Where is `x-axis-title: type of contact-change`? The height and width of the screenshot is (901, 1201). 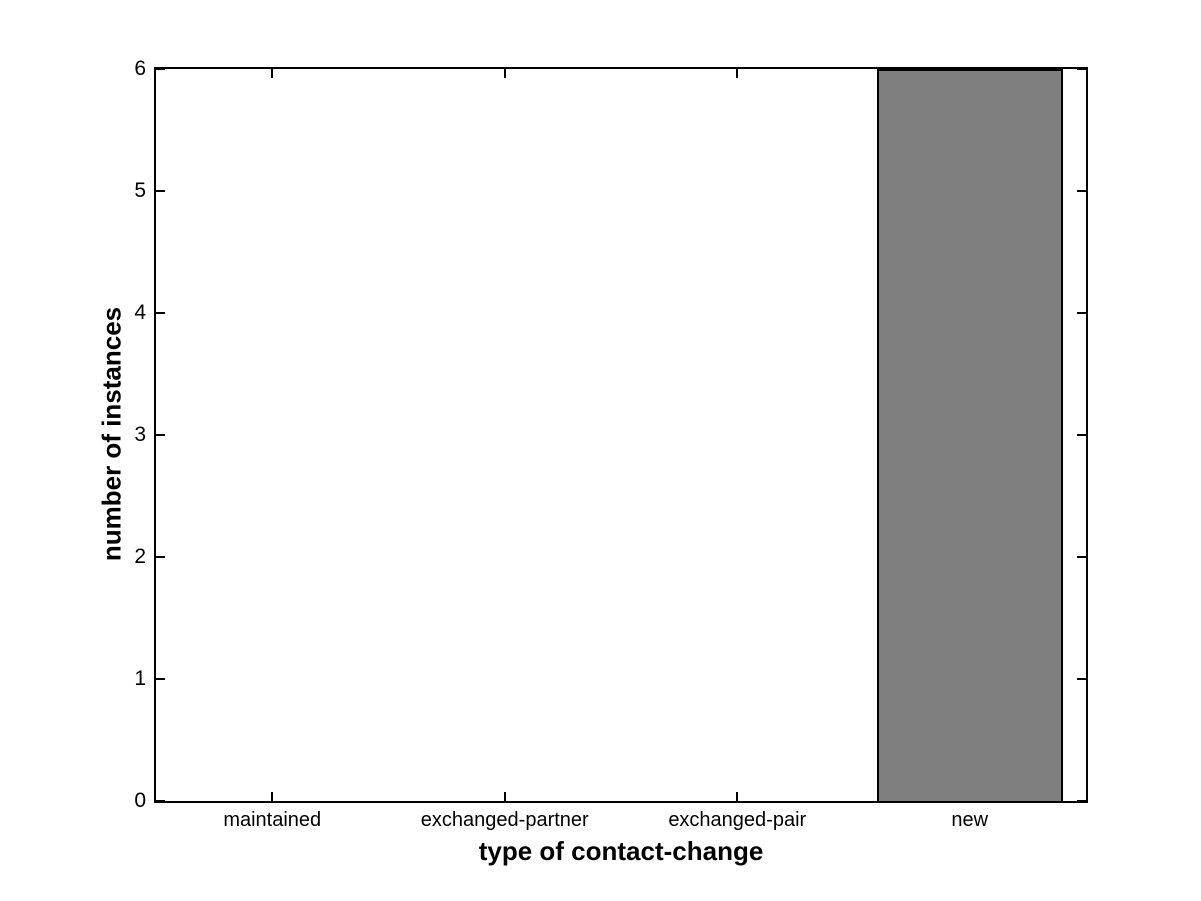
x-axis-title: type of contact-change is located at coordinates (621, 851).